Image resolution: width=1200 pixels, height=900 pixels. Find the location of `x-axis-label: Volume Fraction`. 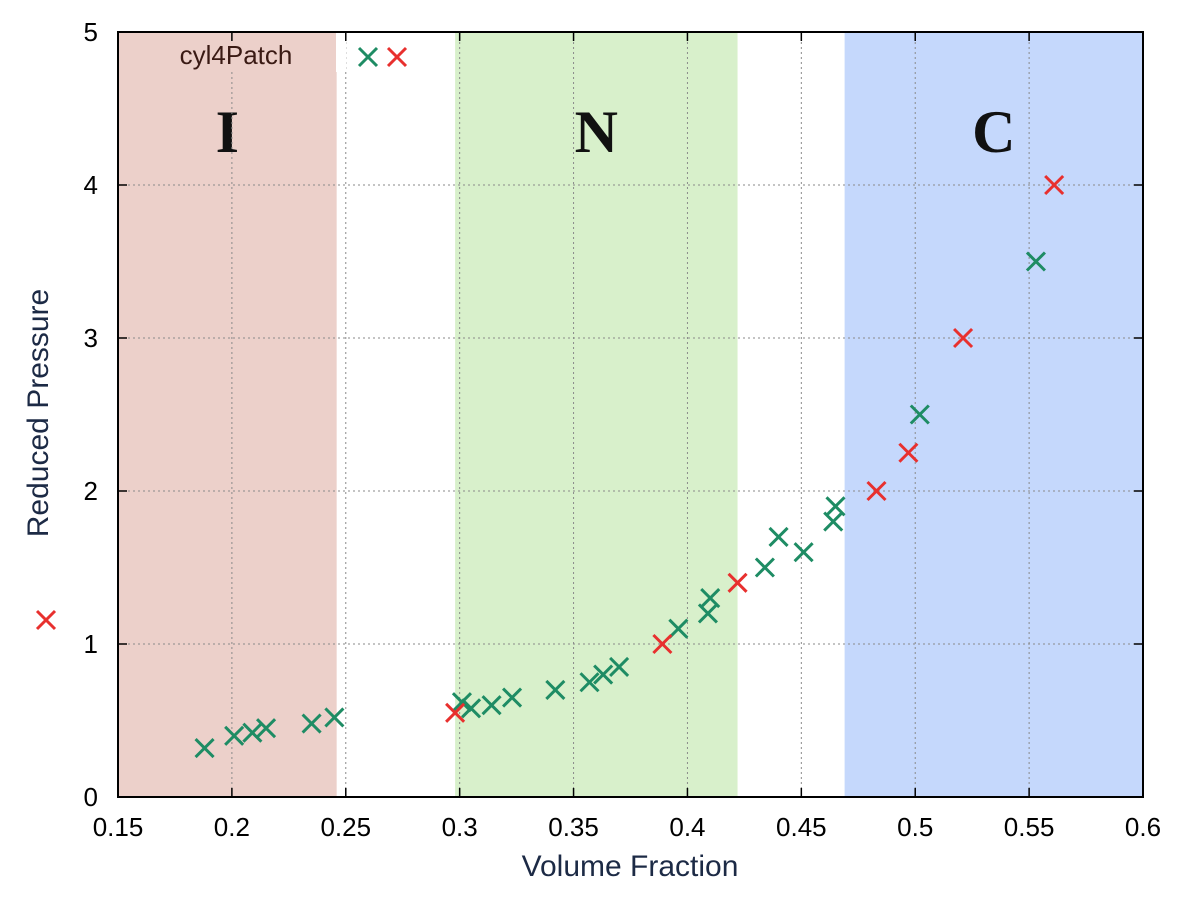

x-axis-label: Volume Fraction is located at coordinates (630, 866).